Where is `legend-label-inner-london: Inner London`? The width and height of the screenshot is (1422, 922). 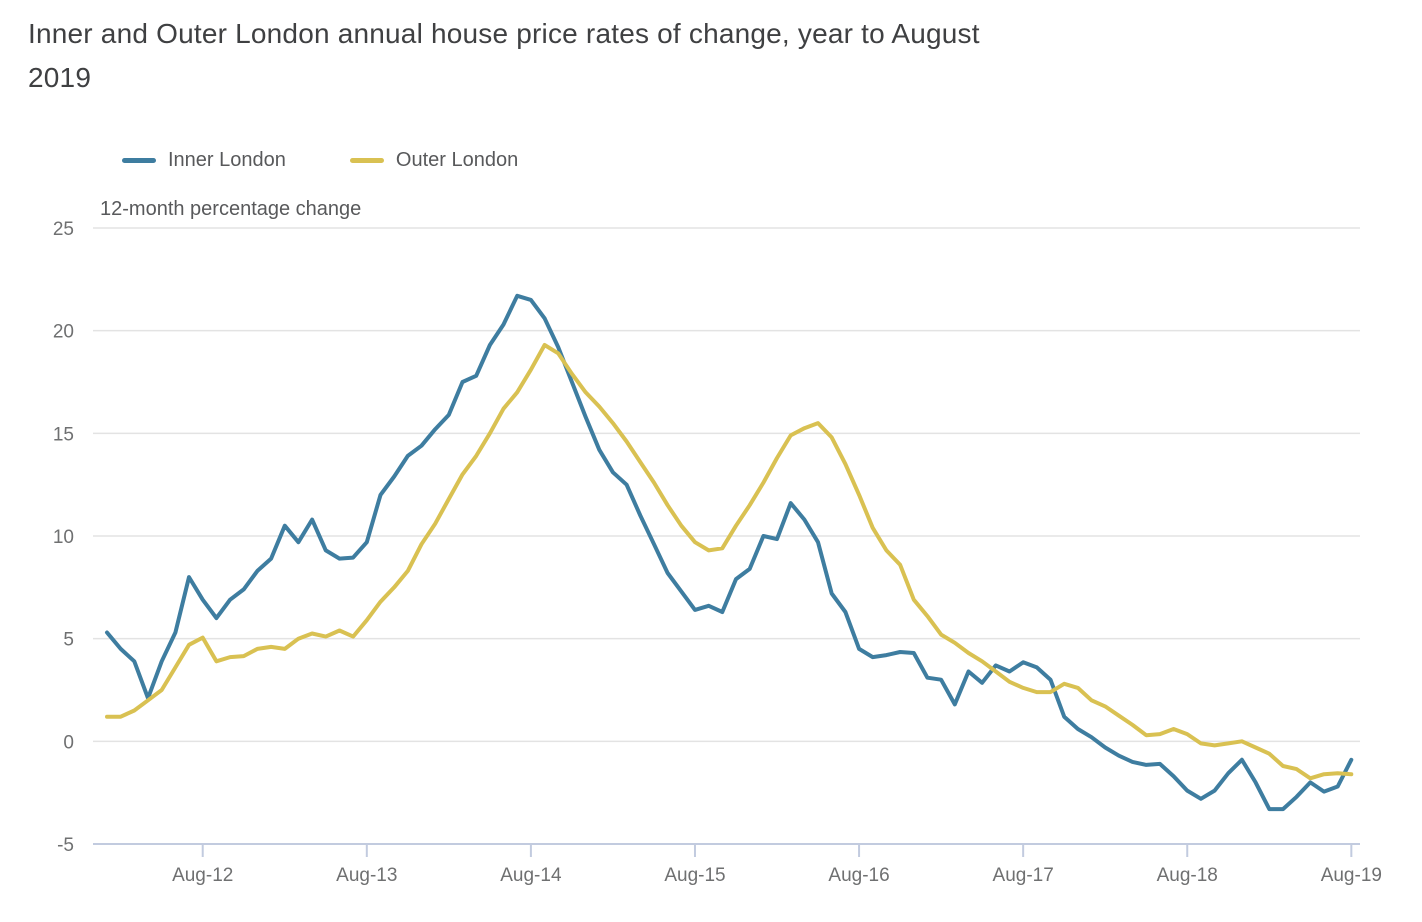 legend-label-inner-london: Inner London is located at coordinates (227, 160).